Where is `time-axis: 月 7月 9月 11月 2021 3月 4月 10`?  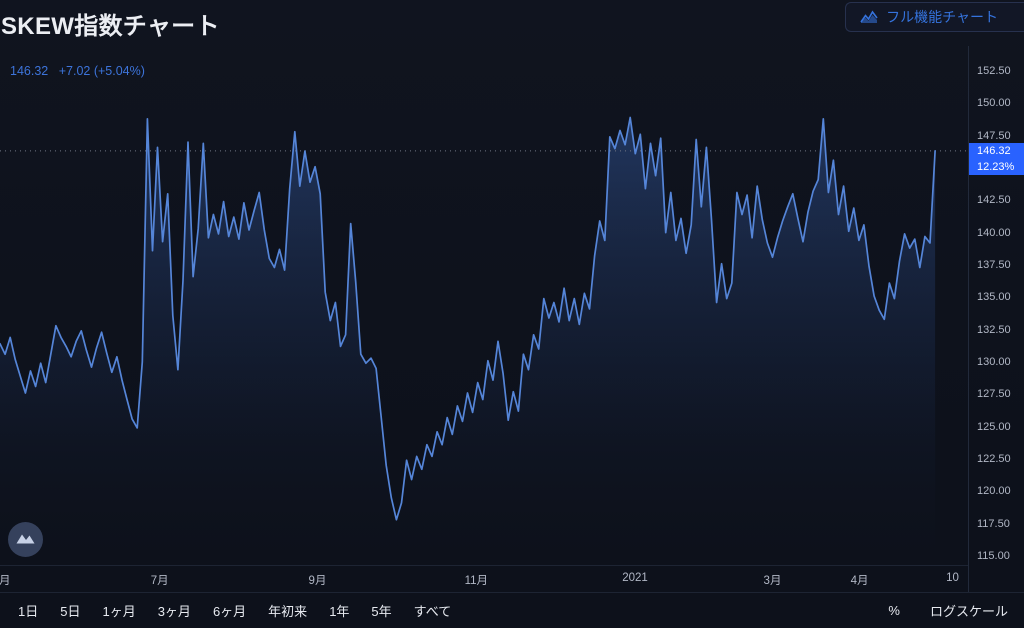
time-axis: 月 7月 9月 11月 2021 3月 4月 10 is located at coordinates (484, 578).